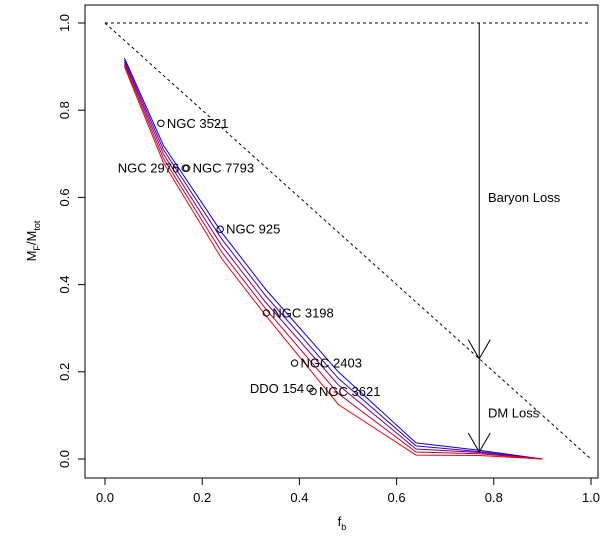 The height and width of the screenshot is (546, 608). I want to click on arrow-head, so click(479, 443).